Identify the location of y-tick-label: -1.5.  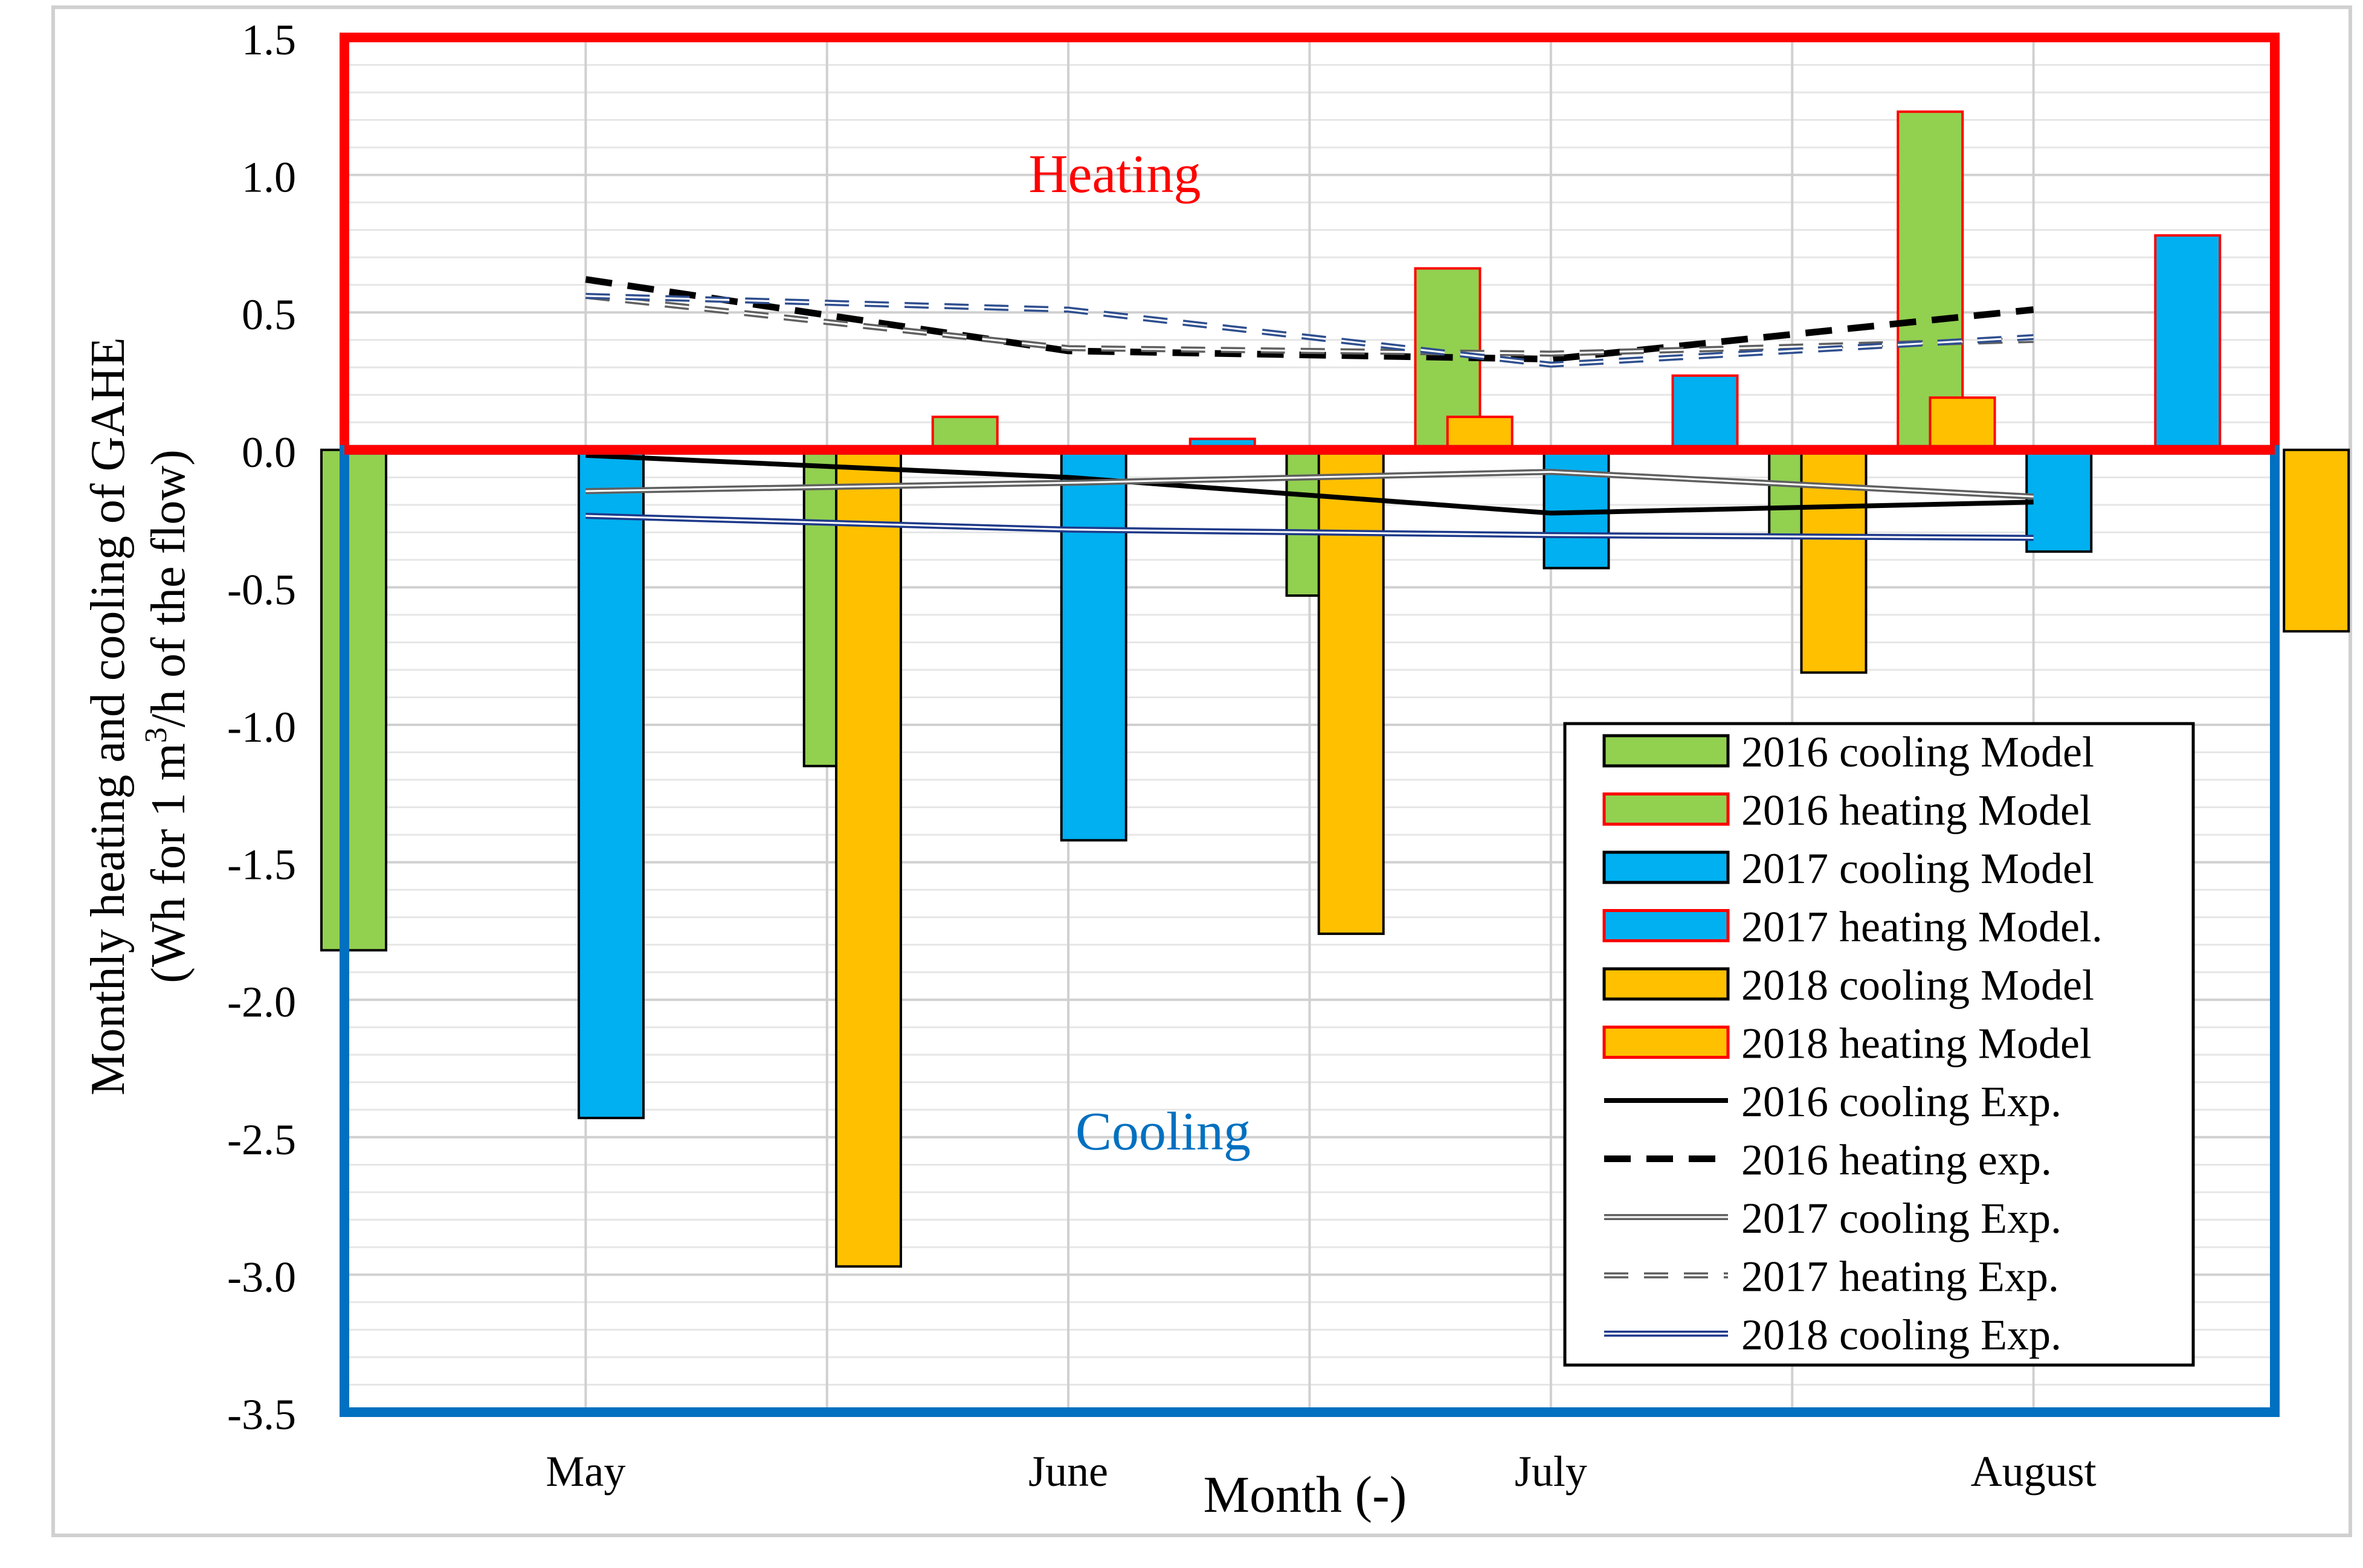
(261, 865).